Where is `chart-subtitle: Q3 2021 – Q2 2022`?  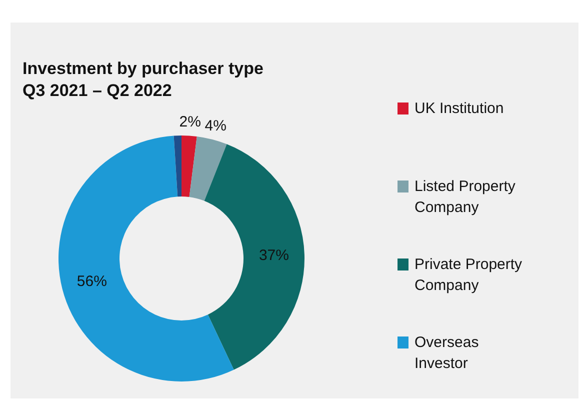
chart-subtitle: Q3 2021 – Q2 2022 is located at coordinates (97, 90).